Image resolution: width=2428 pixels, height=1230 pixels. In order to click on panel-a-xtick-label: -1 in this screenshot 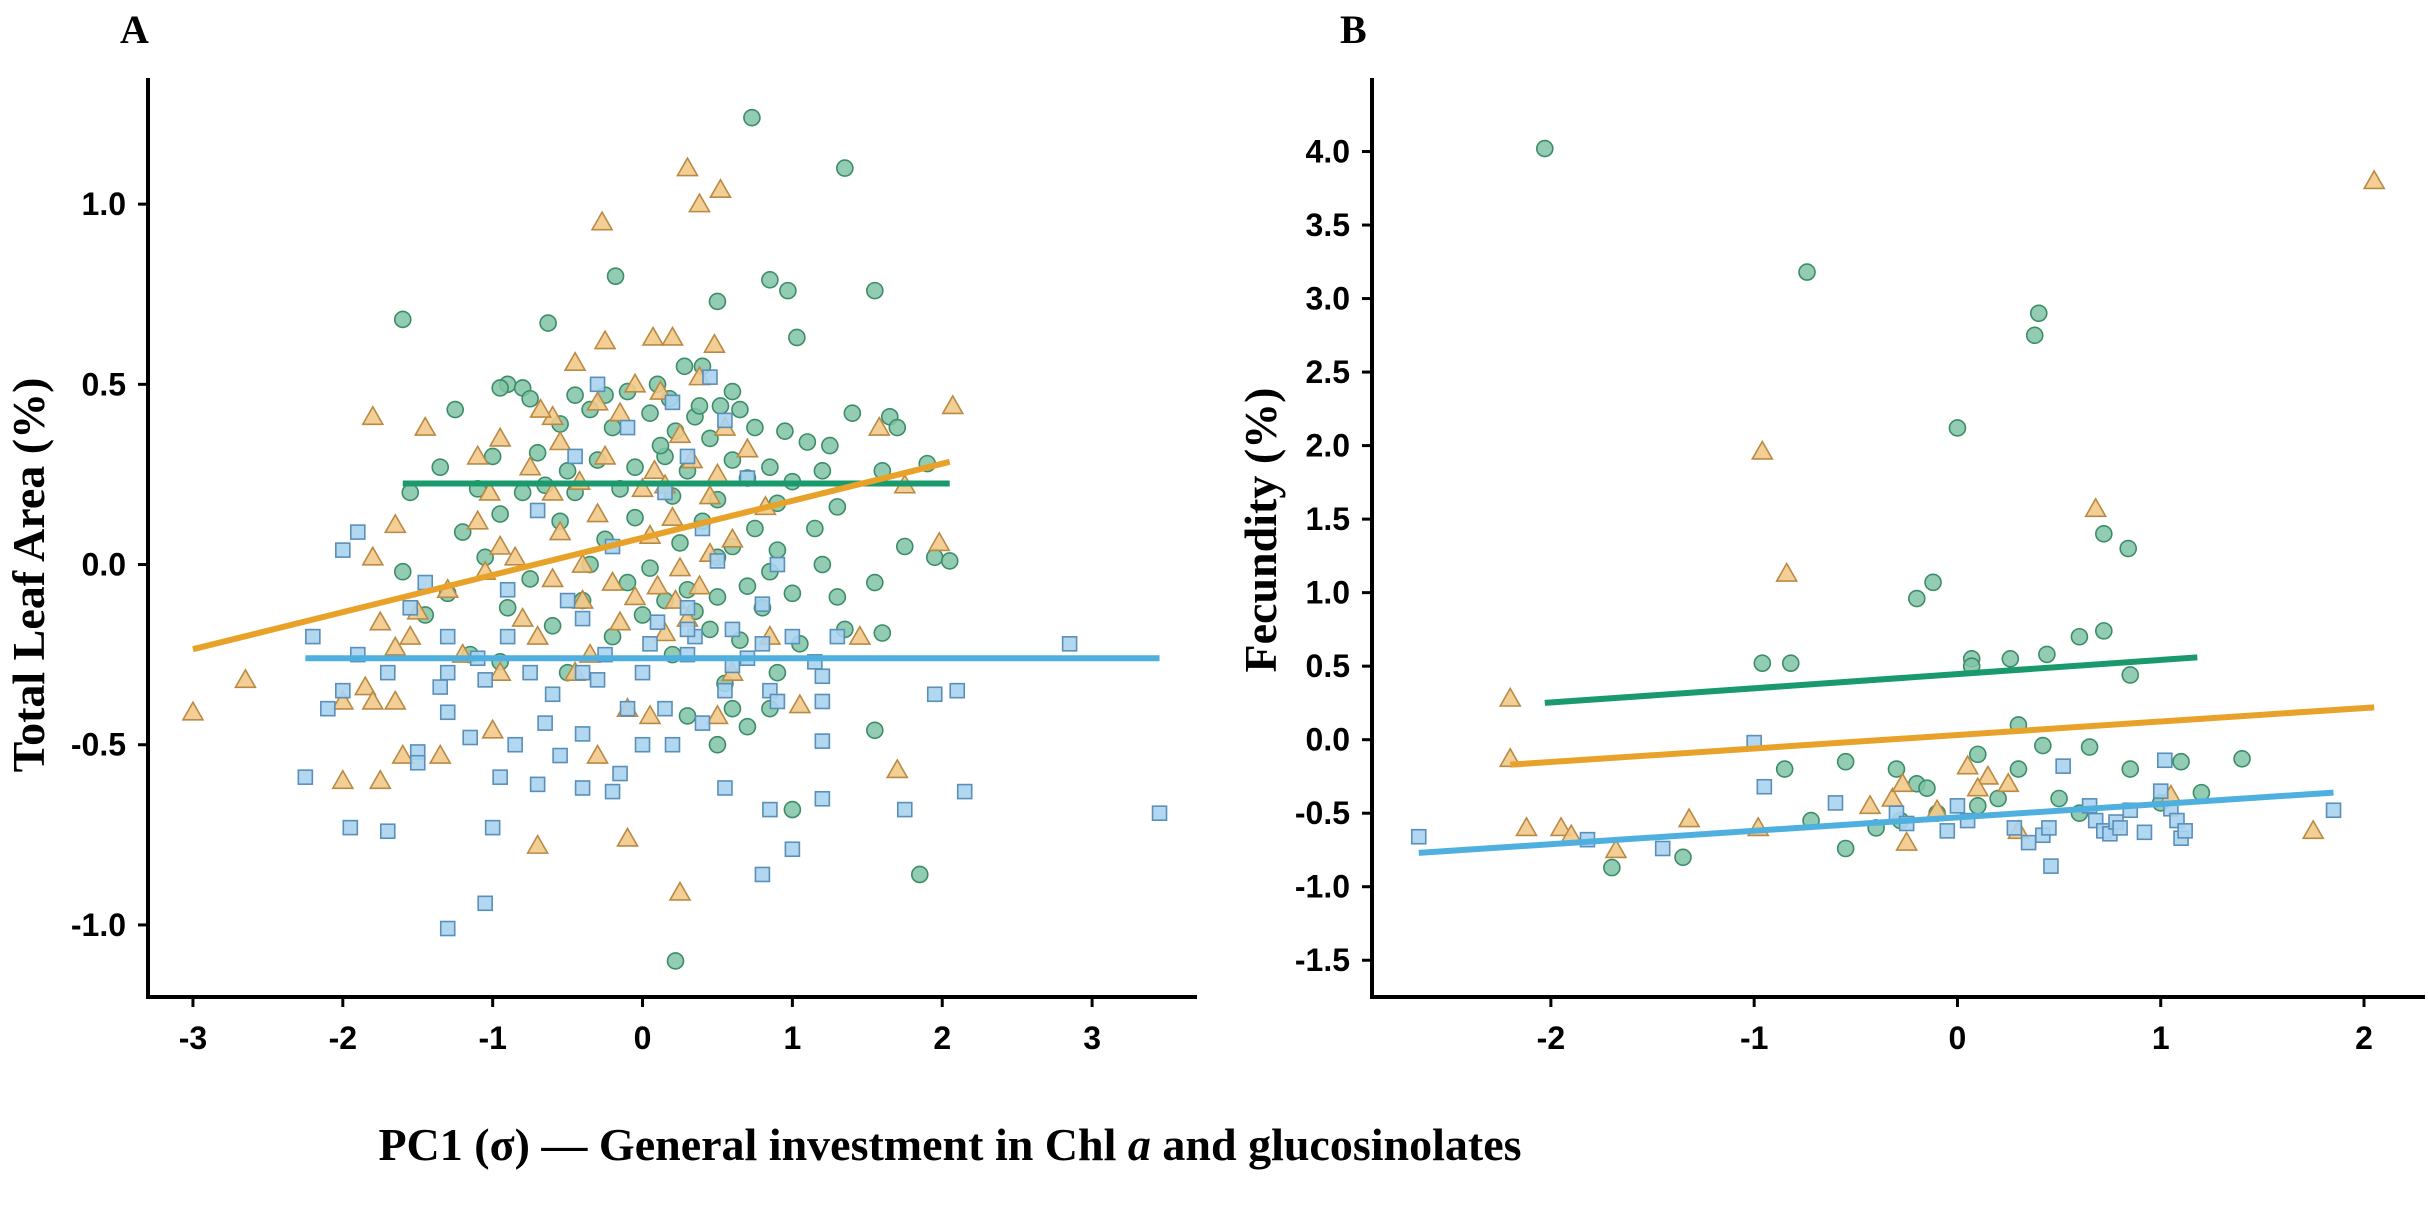, I will do `click(492, 1038)`.